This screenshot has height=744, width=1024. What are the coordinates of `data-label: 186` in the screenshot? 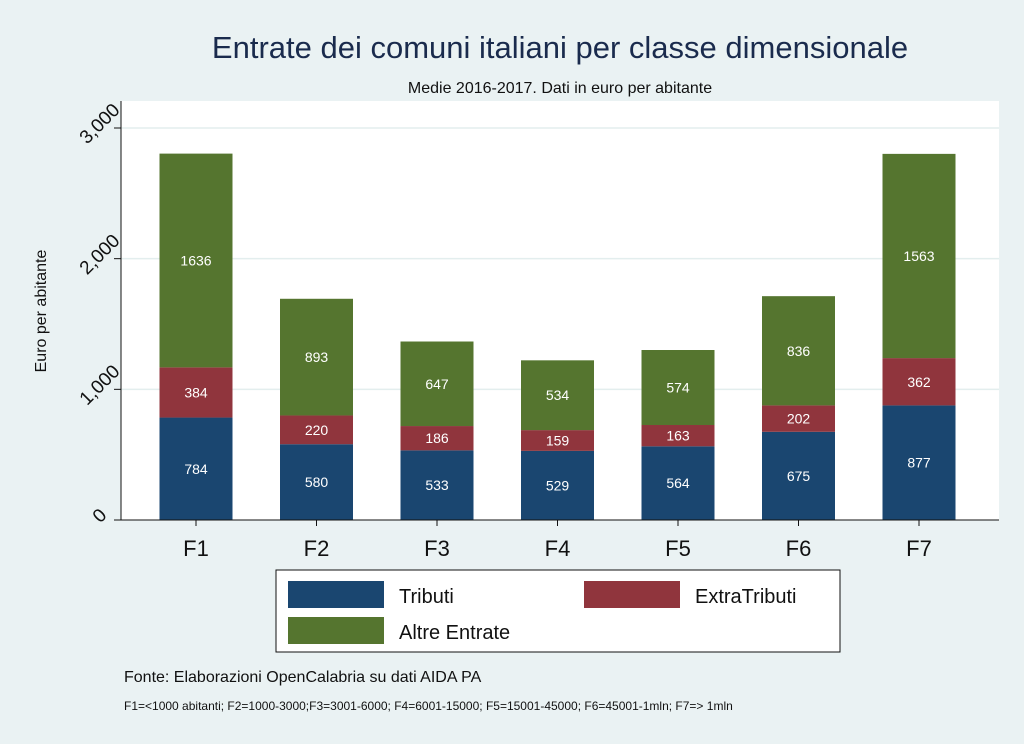 It's located at (437, 438).